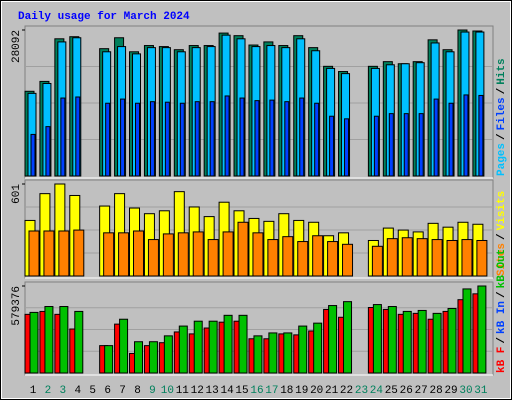 This screenshot has width=512, height=400. What do you see at coordinates (502, 259) in the screenshot?
I see `legend-entry: Sites` at bounding box center [502, 259].